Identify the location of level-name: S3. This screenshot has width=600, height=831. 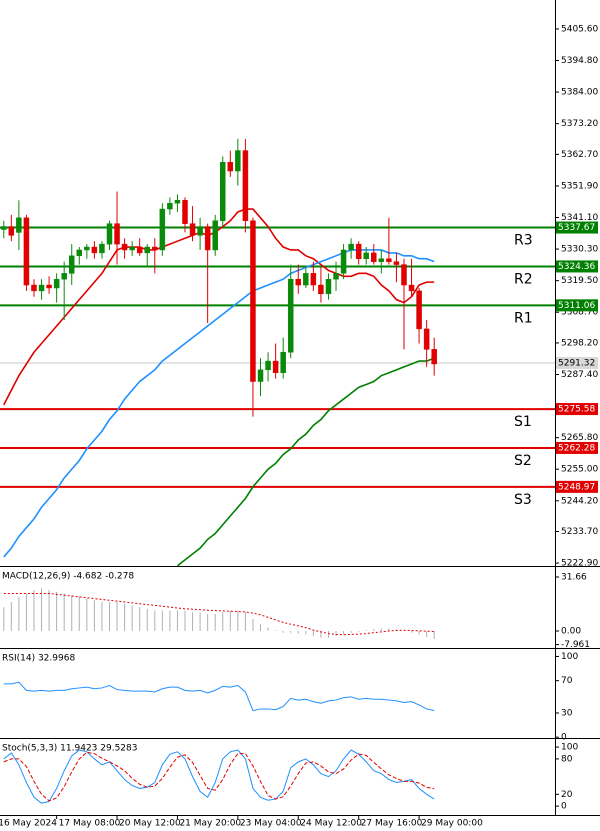
(523, 500).